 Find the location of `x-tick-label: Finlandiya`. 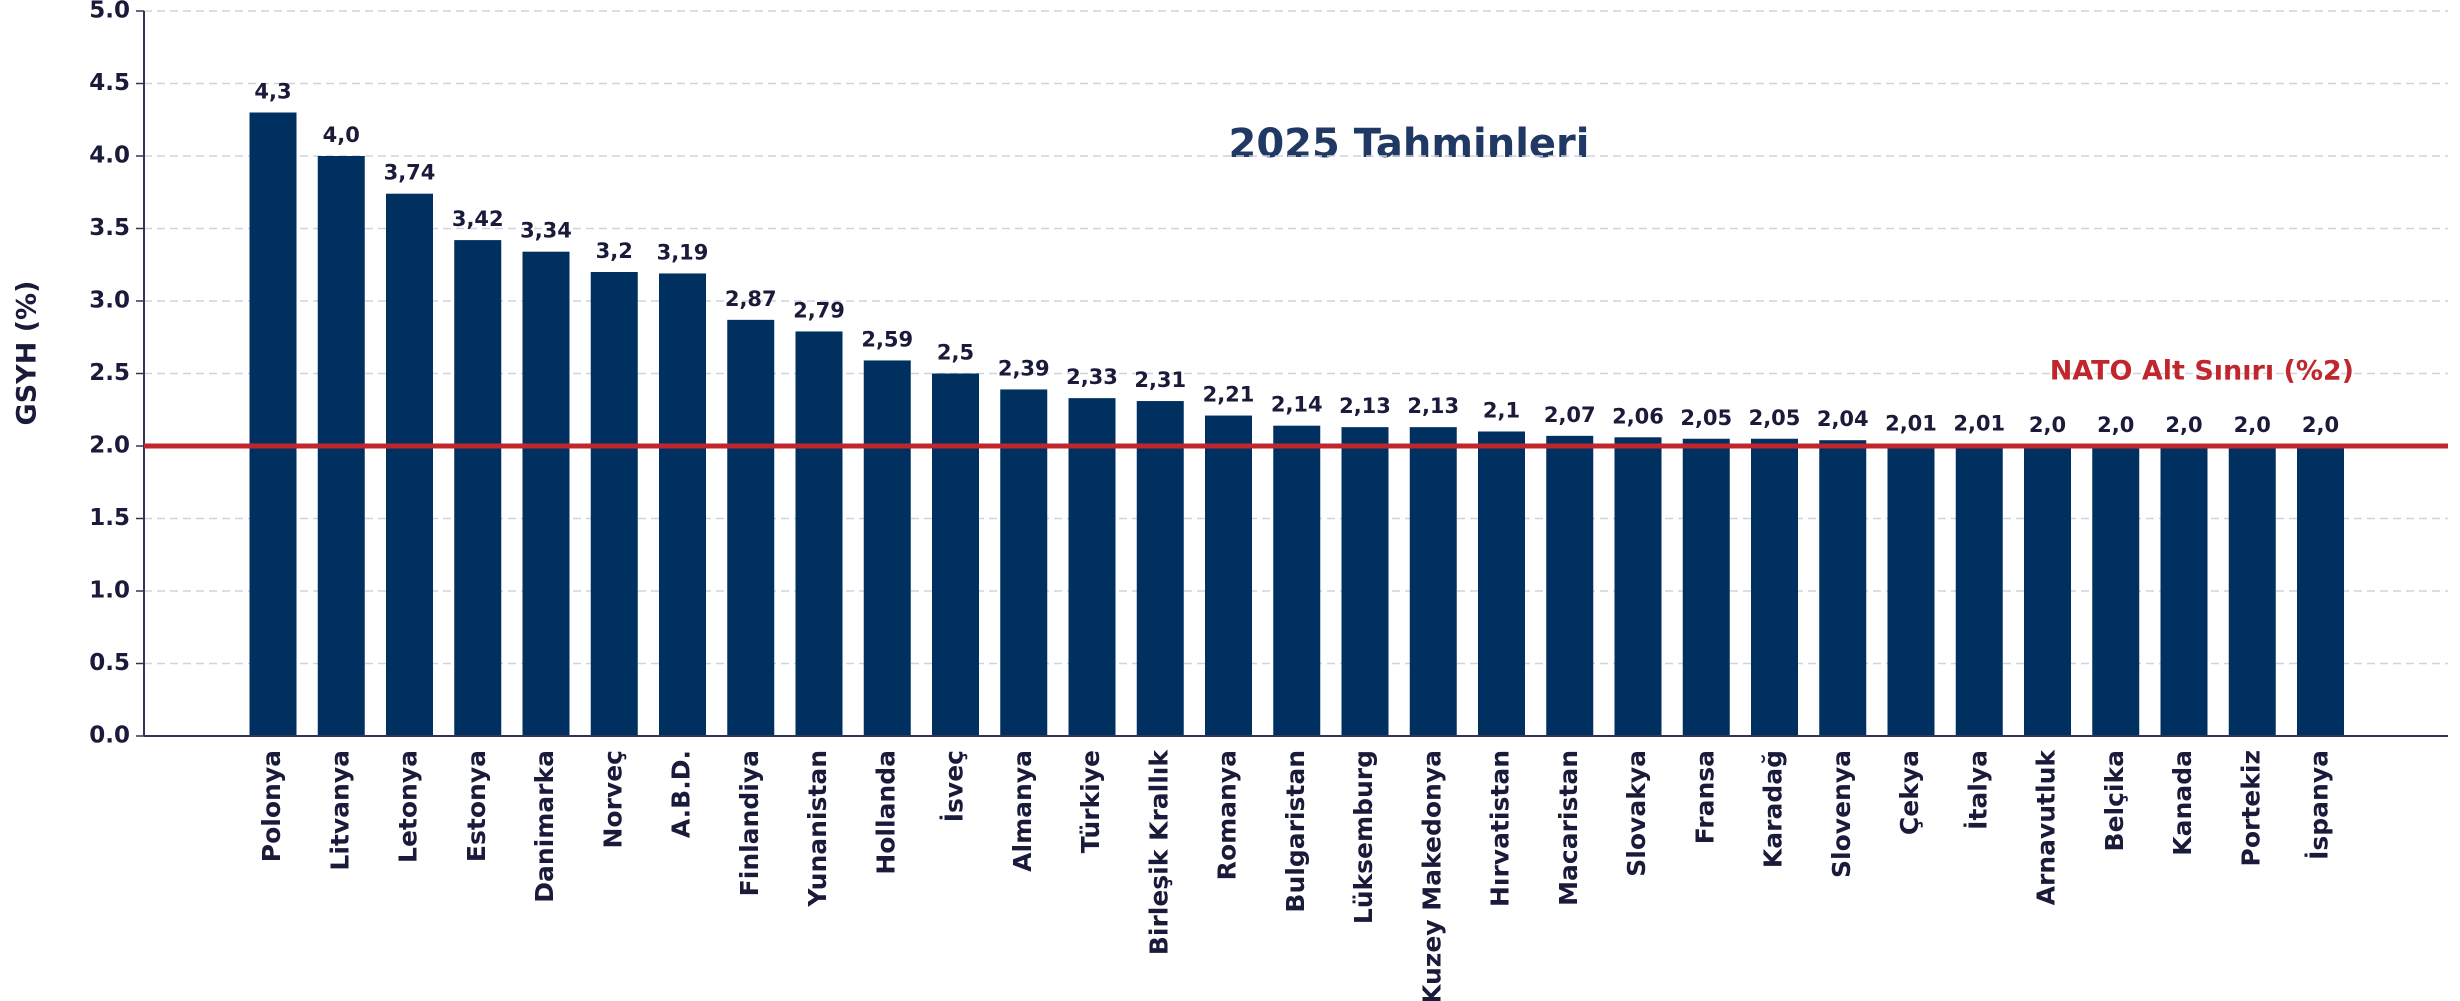

x-tick-label: Finlandiya is located at coordinates (749, 823).